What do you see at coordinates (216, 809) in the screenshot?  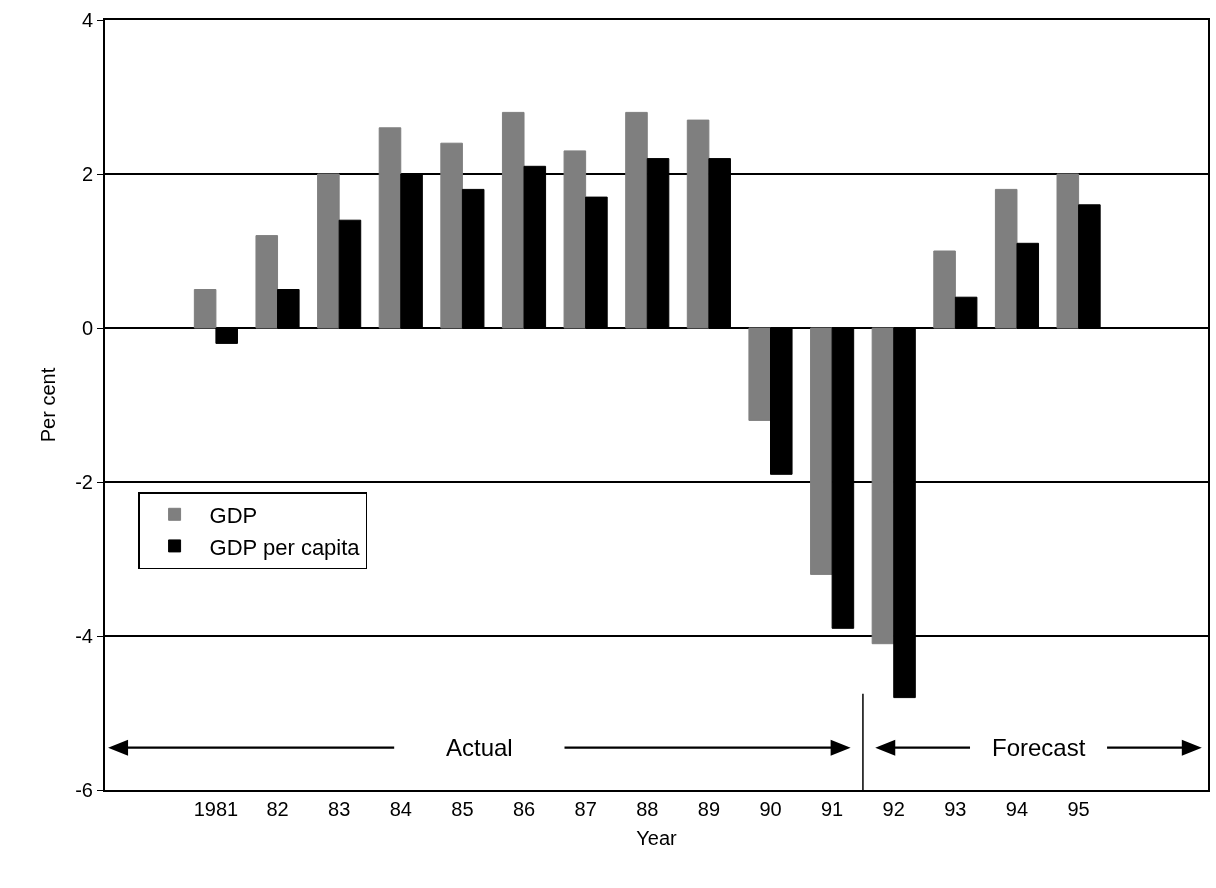 I see `x-tick-label: 1981` at bounding box center [216, 809].